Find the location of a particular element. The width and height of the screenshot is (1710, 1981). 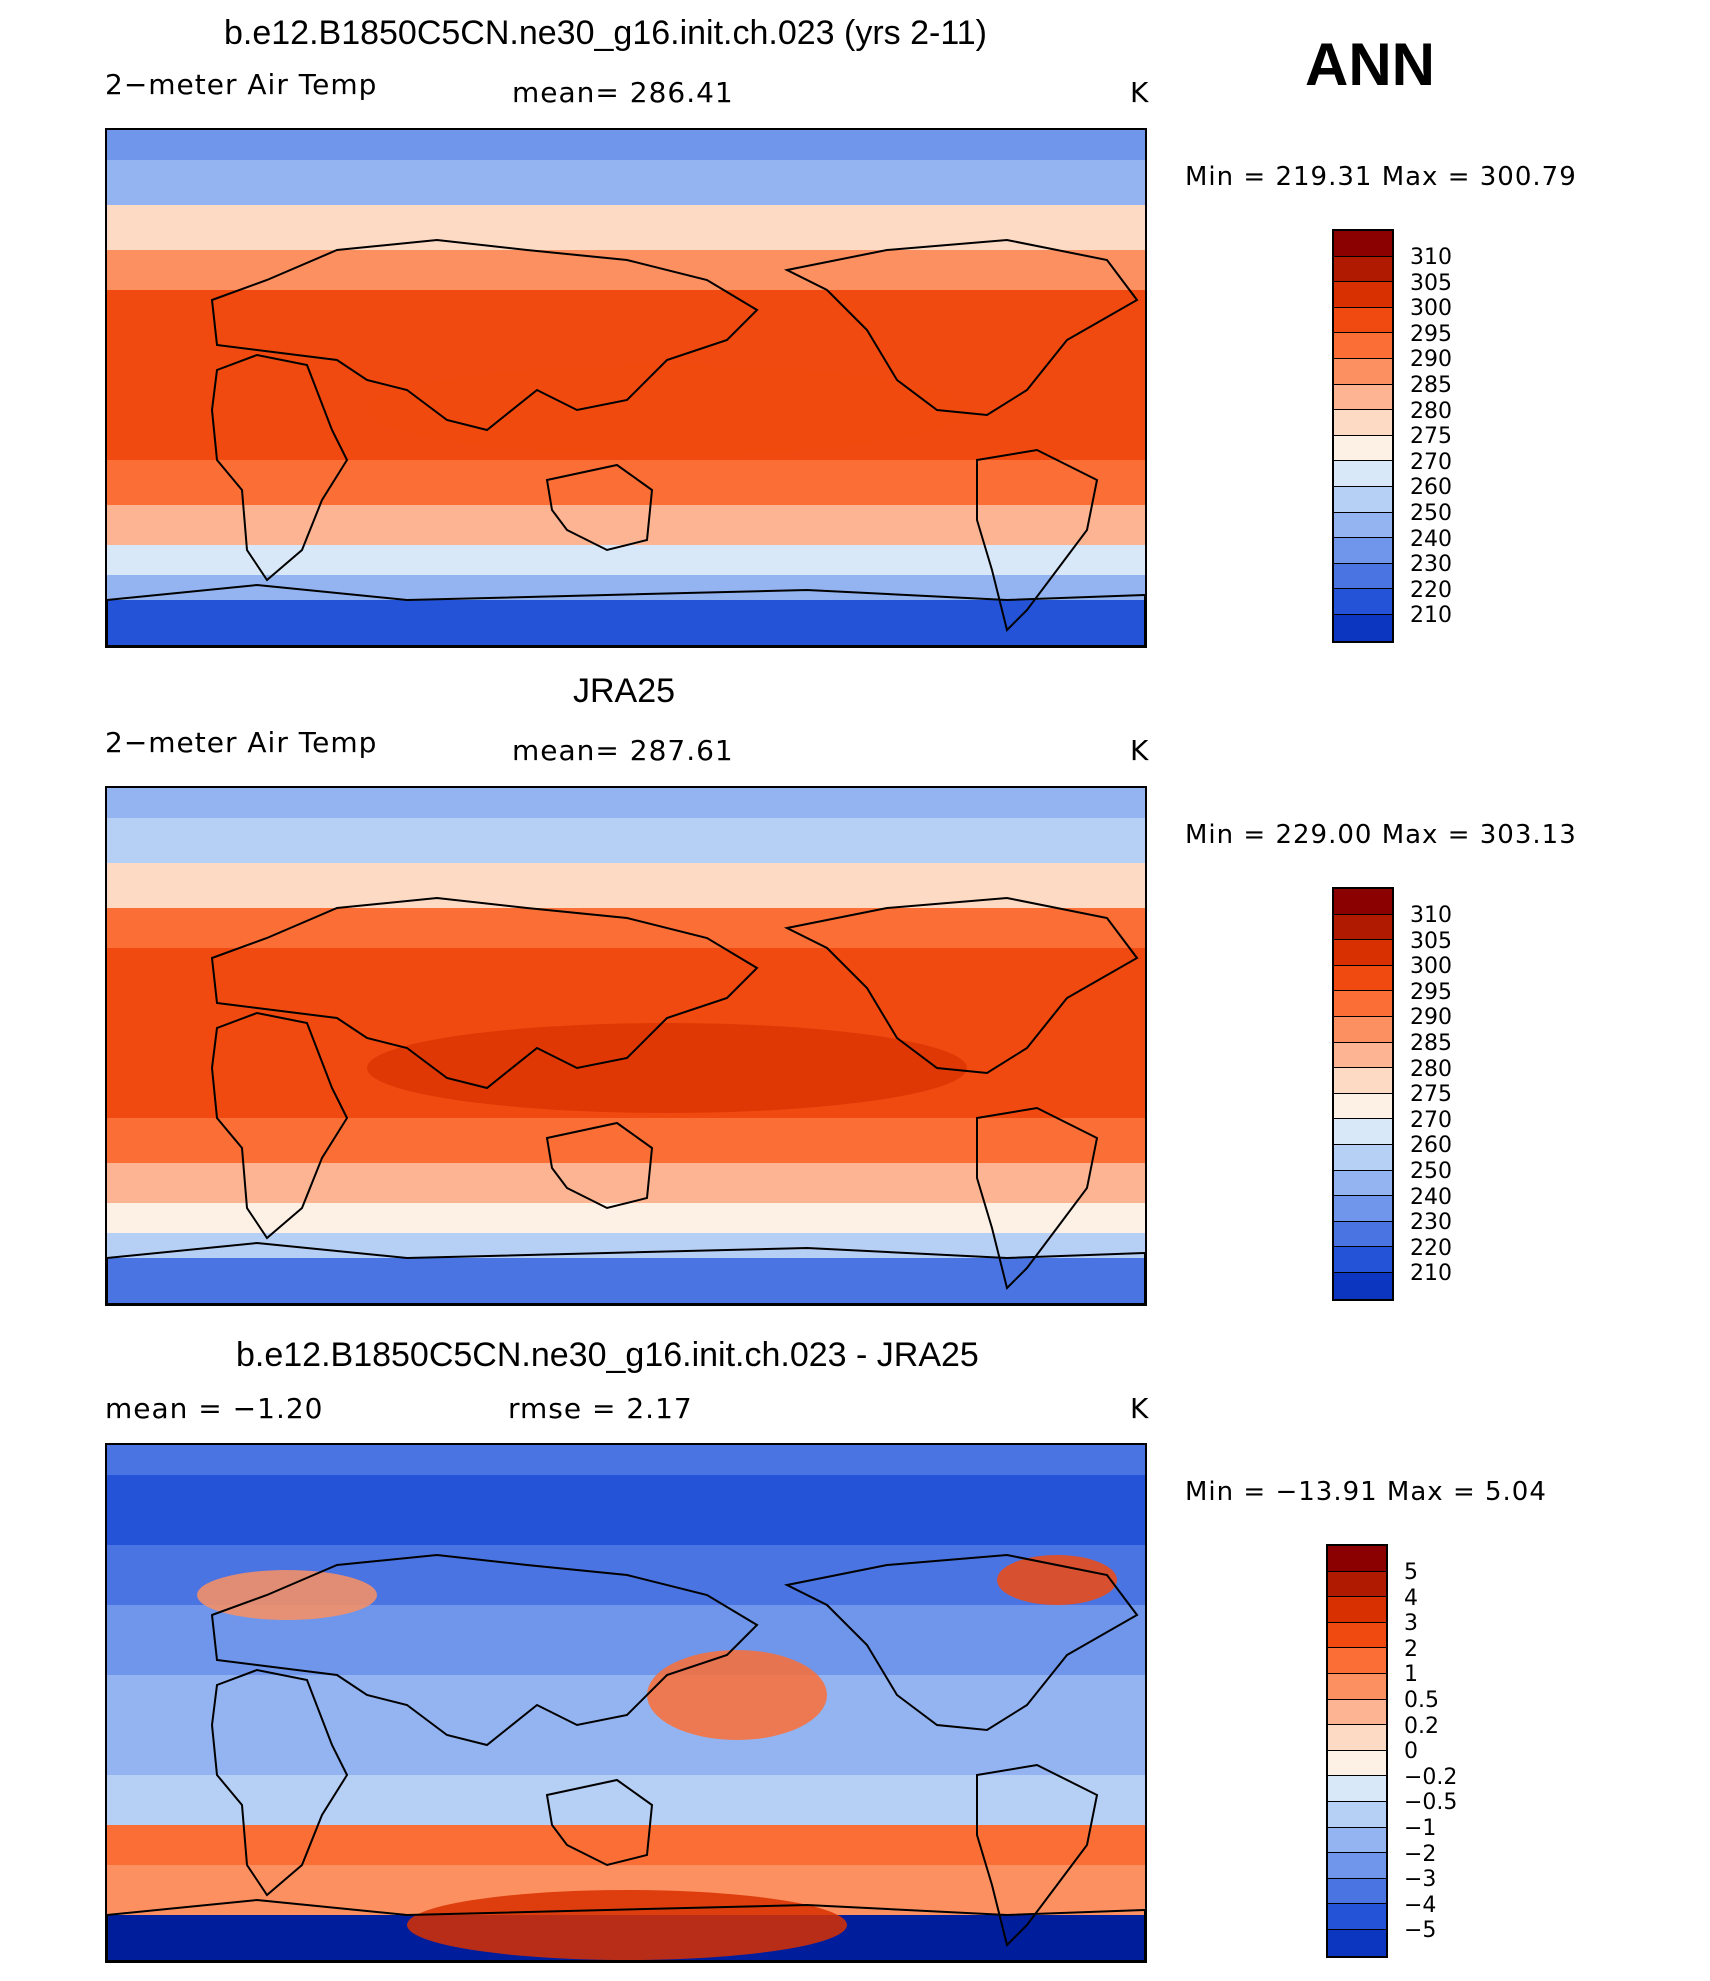

colorbar-tick-label: −1 is located at coordinates (1420, 1828).